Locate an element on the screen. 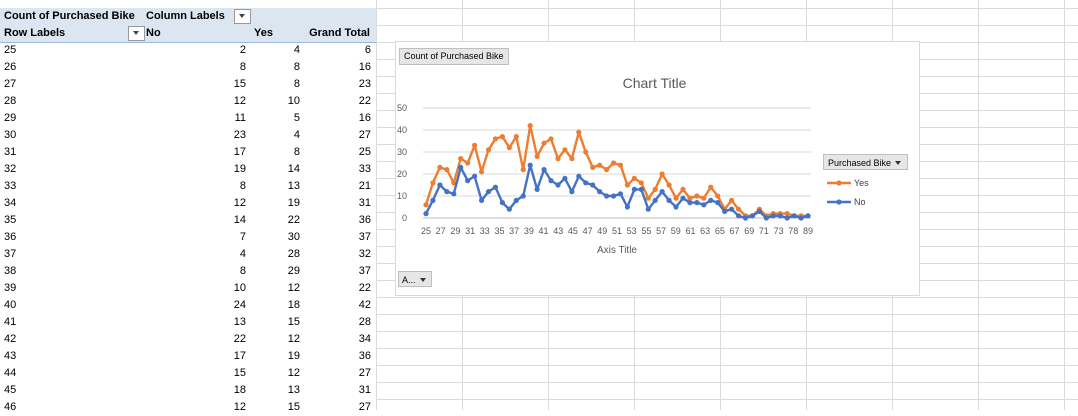 This screenshot has height=416, width=1078. x-tick-label: 29 is located at coordinates (455, 231).